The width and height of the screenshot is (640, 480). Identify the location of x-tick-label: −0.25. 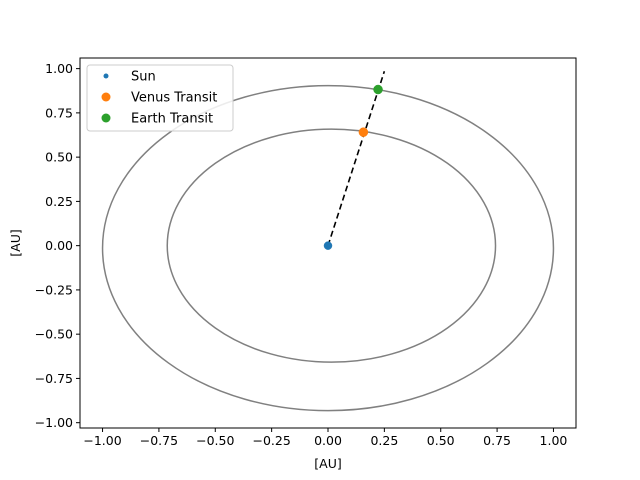
(271, 440).